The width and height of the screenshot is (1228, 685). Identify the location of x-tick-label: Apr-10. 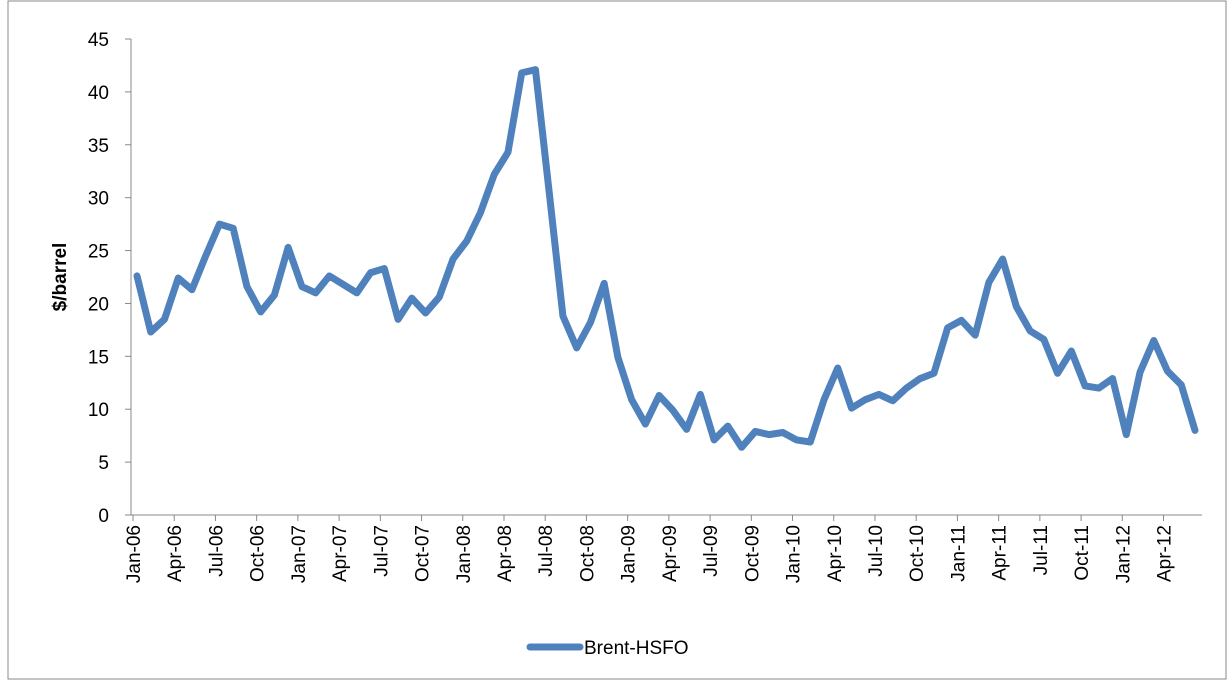
(835, 553).